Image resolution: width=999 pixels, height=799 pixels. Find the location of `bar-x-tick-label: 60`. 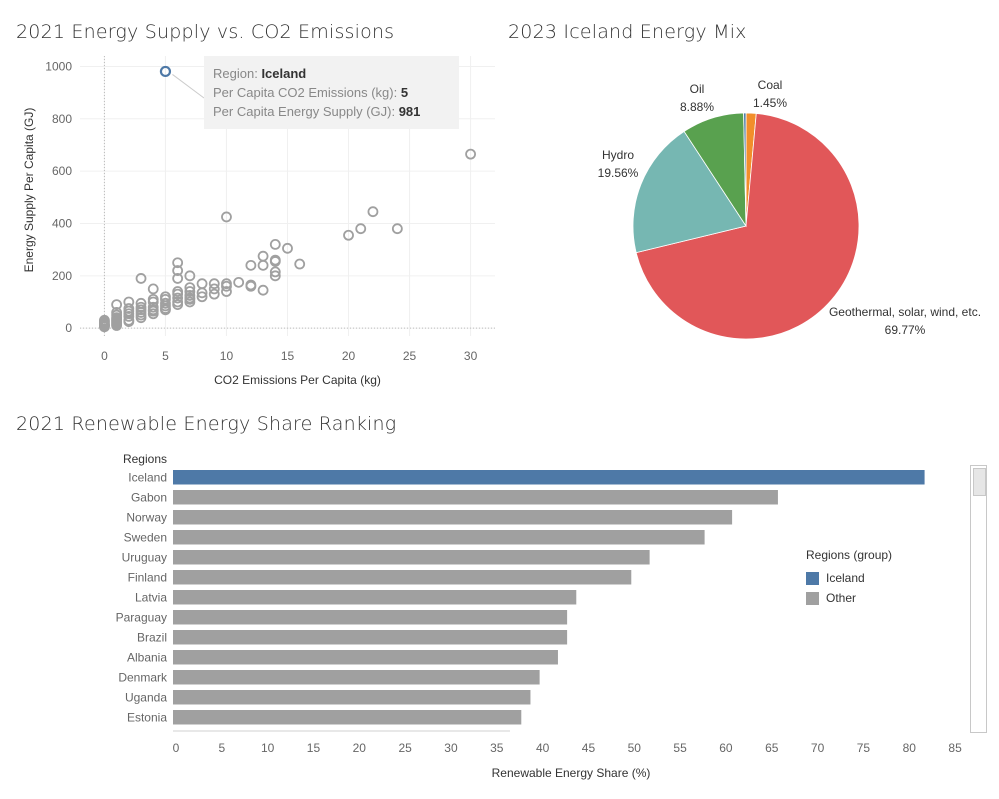

bar-x-tick-label: 60 is located at coordinates (726, 748).